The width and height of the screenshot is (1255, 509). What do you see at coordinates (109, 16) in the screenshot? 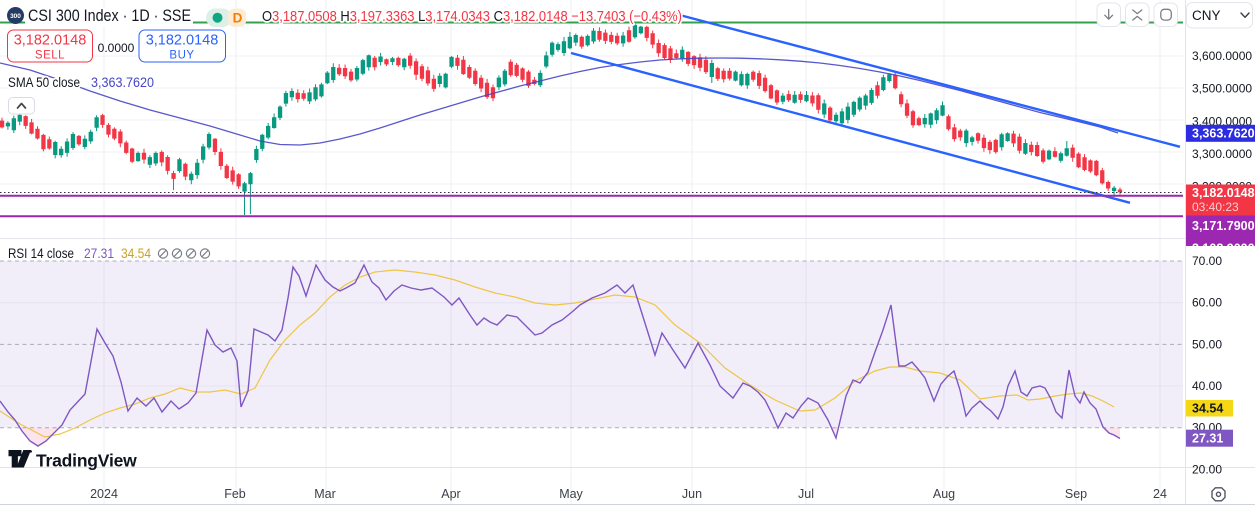
I see `svg-text: CSI 300 Index · 1D · SSE` at bounding box center [109, 16].